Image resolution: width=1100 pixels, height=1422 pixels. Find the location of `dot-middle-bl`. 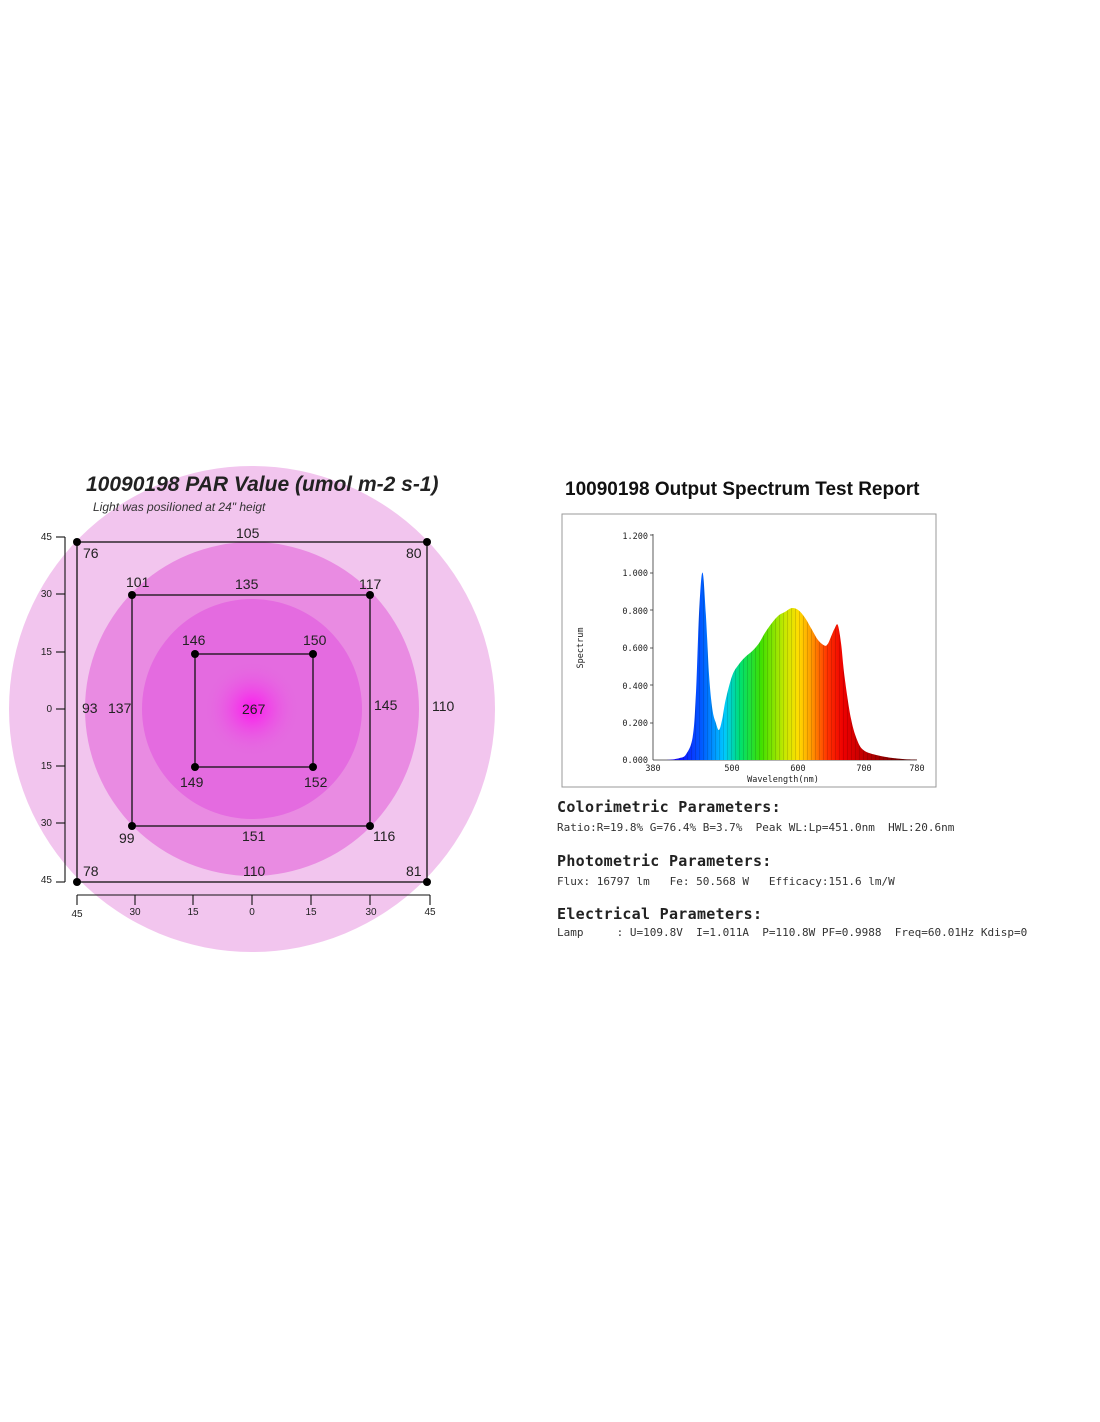

dot-middle-bl is located at coordinates (132, 826).